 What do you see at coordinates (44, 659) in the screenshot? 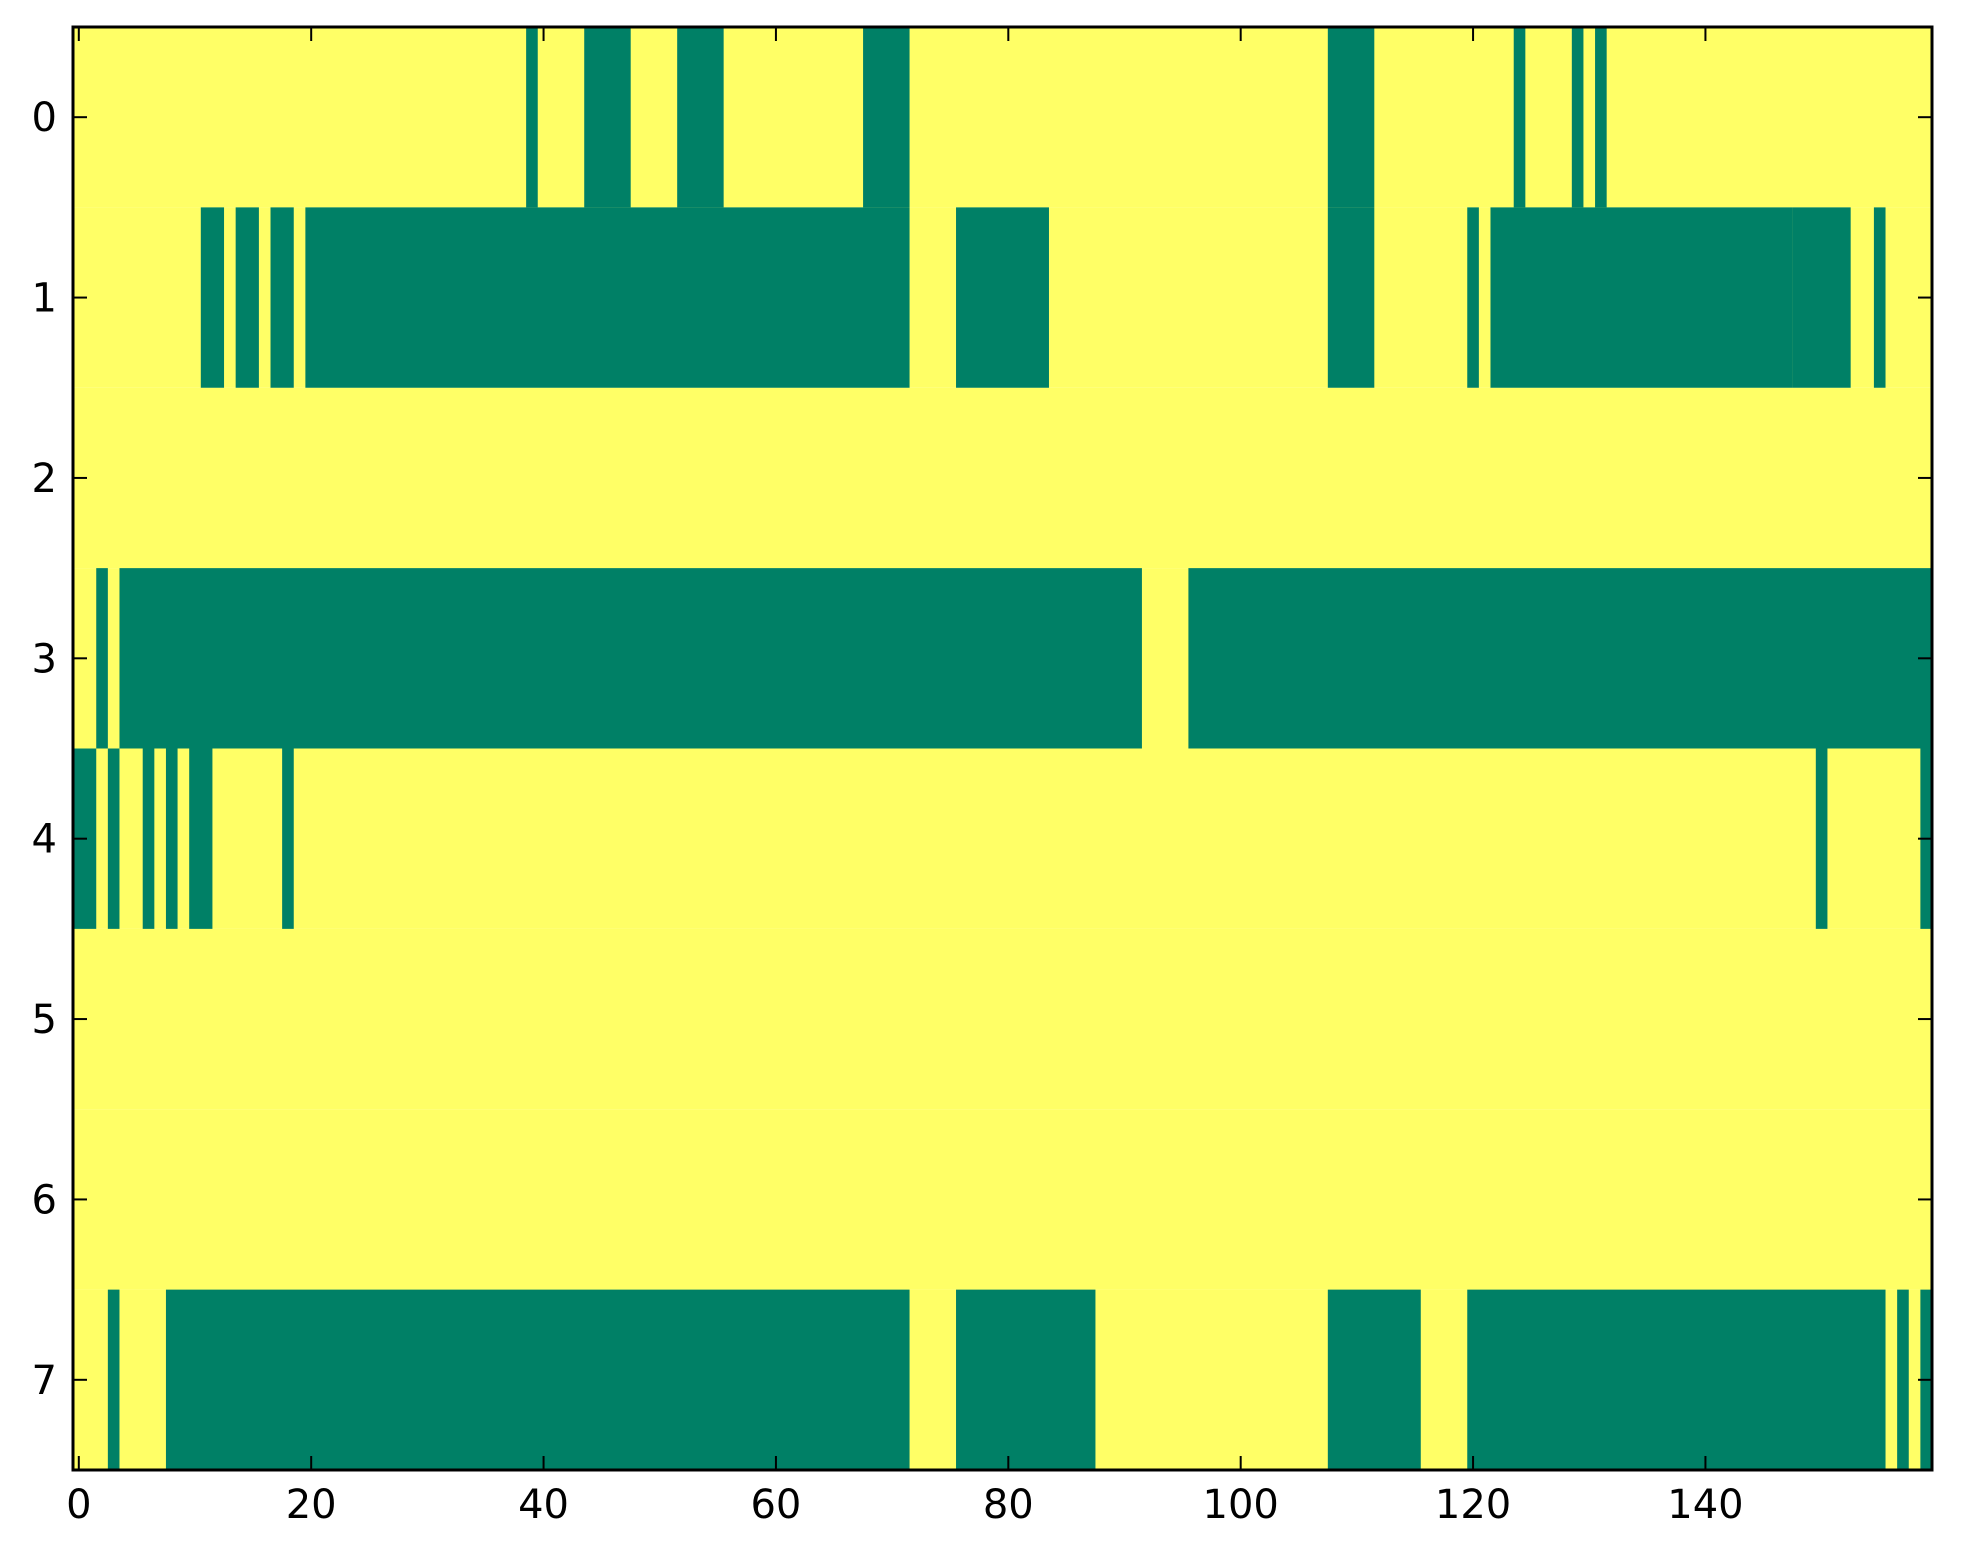
I see `y-tick-label: 3` at bounding box center [44, 659].